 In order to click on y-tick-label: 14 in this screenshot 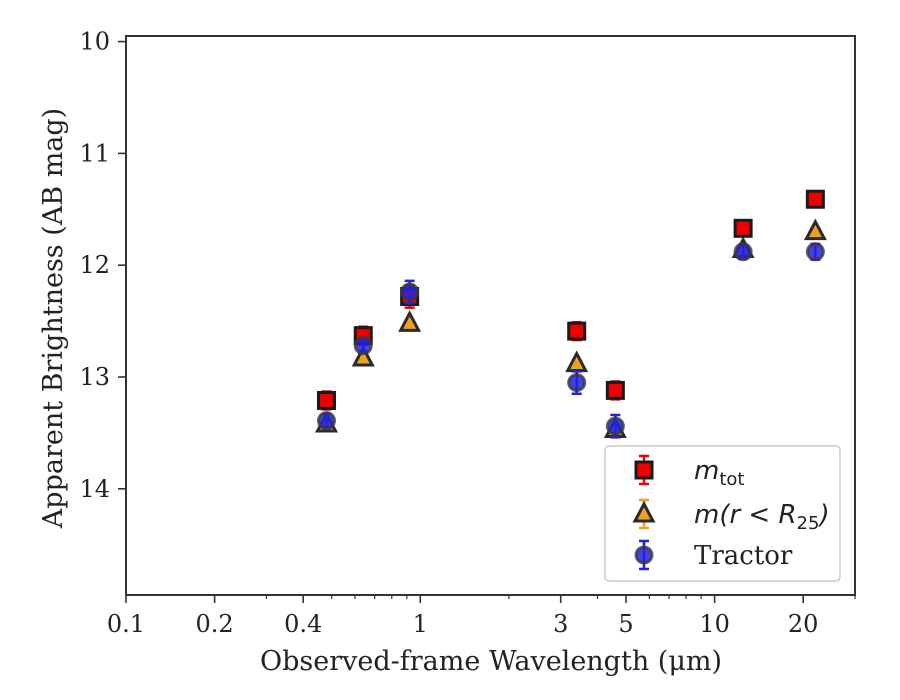, I will do `click(94, 489)`.